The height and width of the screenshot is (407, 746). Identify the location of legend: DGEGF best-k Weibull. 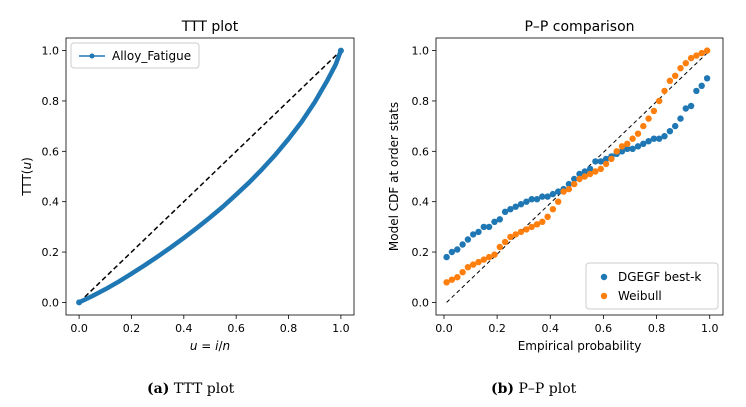
(652, 286).